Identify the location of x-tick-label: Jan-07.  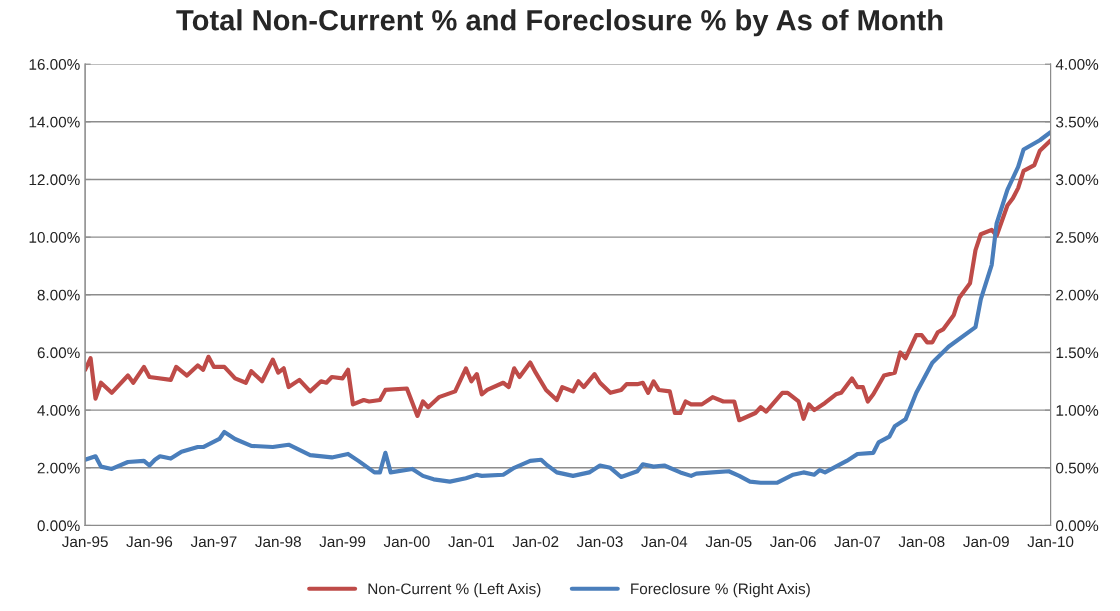
(857, 542).